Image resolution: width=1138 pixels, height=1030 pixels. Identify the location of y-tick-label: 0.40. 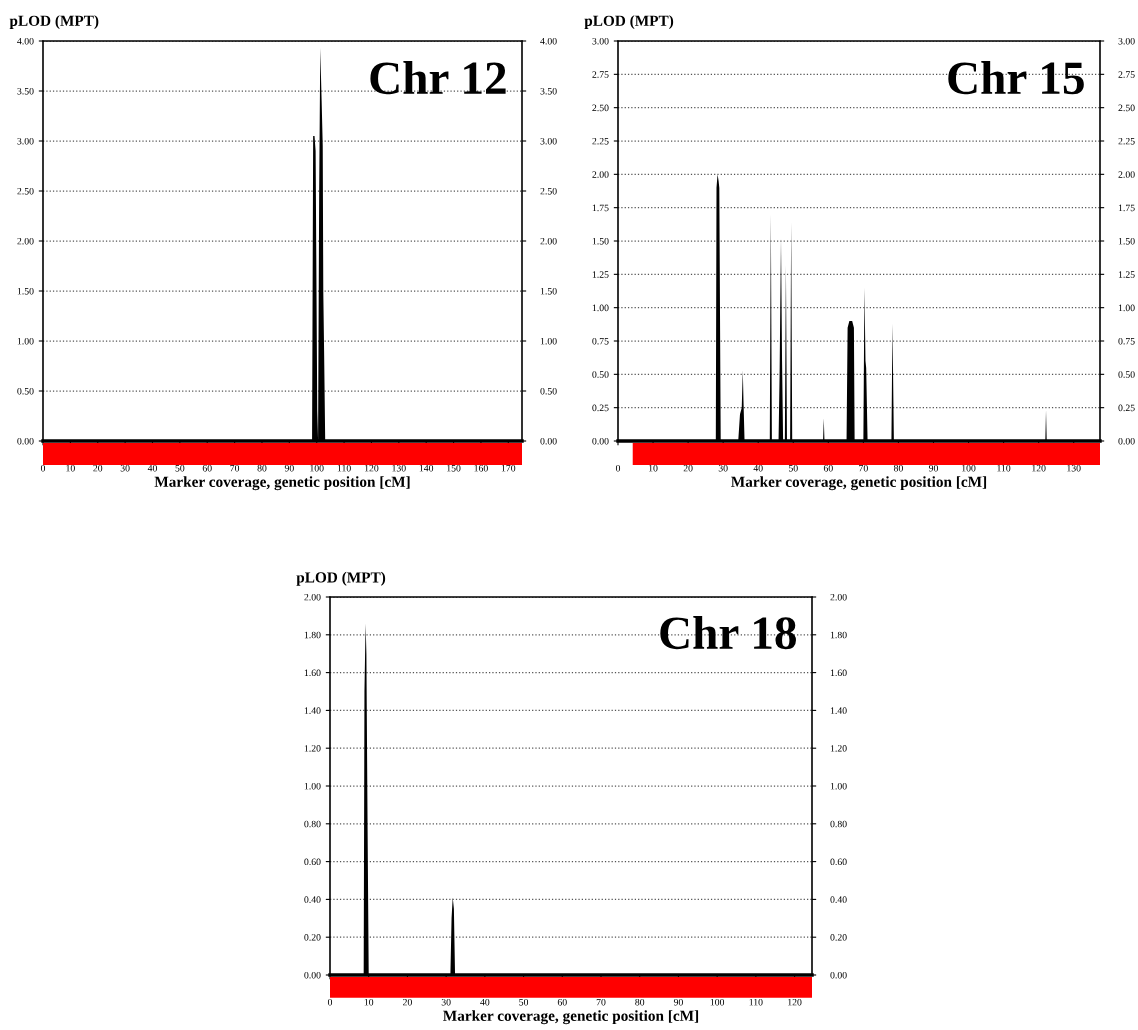
(312, 899).